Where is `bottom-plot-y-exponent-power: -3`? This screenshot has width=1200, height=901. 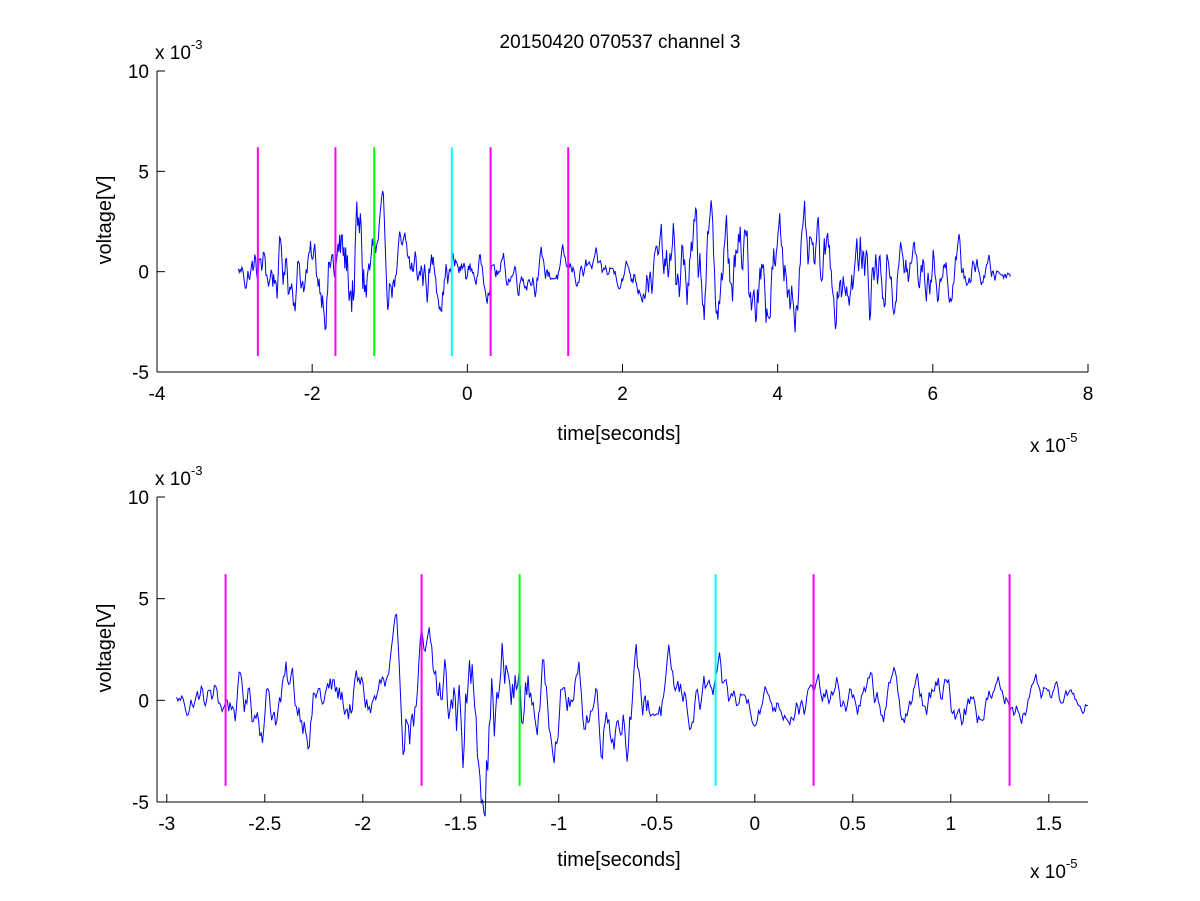 bottom-plot-y-exponent-power: -3 is located at coordinates (197, 470).